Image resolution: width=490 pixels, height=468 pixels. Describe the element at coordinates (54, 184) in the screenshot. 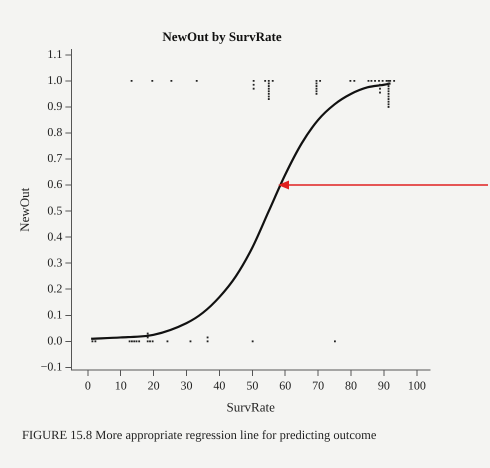

I see `y-tick-label: 0.6` at that location.